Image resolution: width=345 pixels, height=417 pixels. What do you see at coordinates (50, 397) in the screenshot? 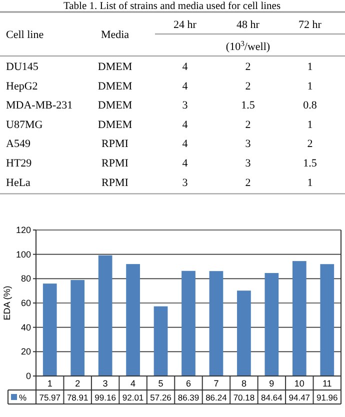
I see `data-label: 75.97` at bounding box center [50, 397].